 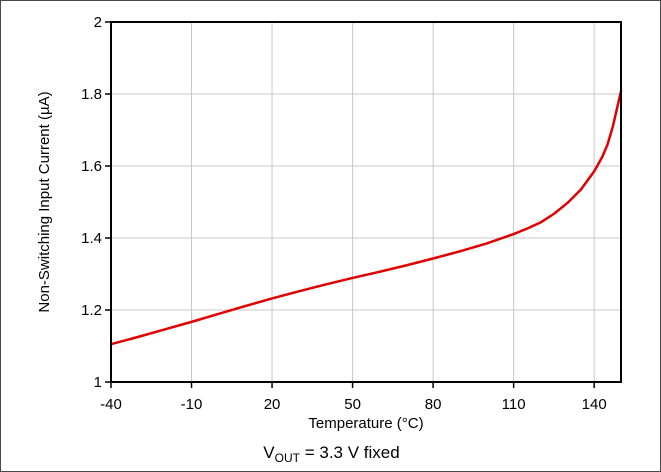 I want to click on x-tick-label: 110, so click(x=514, y=404).